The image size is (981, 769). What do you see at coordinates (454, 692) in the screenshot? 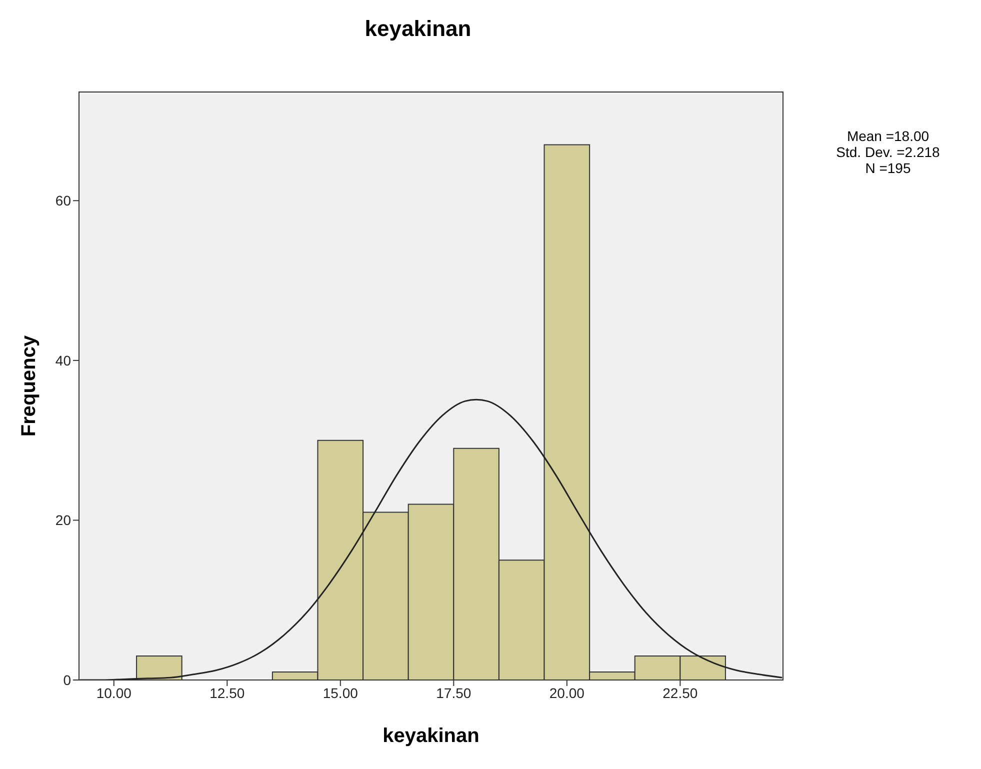
I see `x-tick-label: 17.50` at bounding box center [454, 692].